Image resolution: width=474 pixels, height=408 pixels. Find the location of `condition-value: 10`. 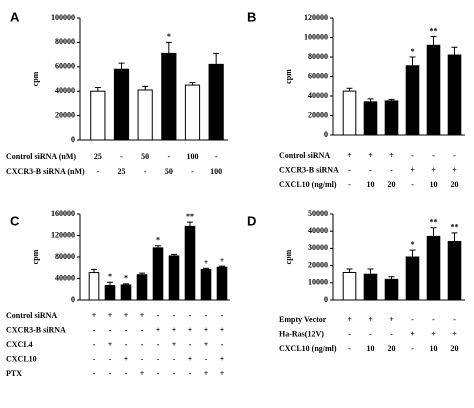

condition-value: 10 is located at coordinates (371, 184).